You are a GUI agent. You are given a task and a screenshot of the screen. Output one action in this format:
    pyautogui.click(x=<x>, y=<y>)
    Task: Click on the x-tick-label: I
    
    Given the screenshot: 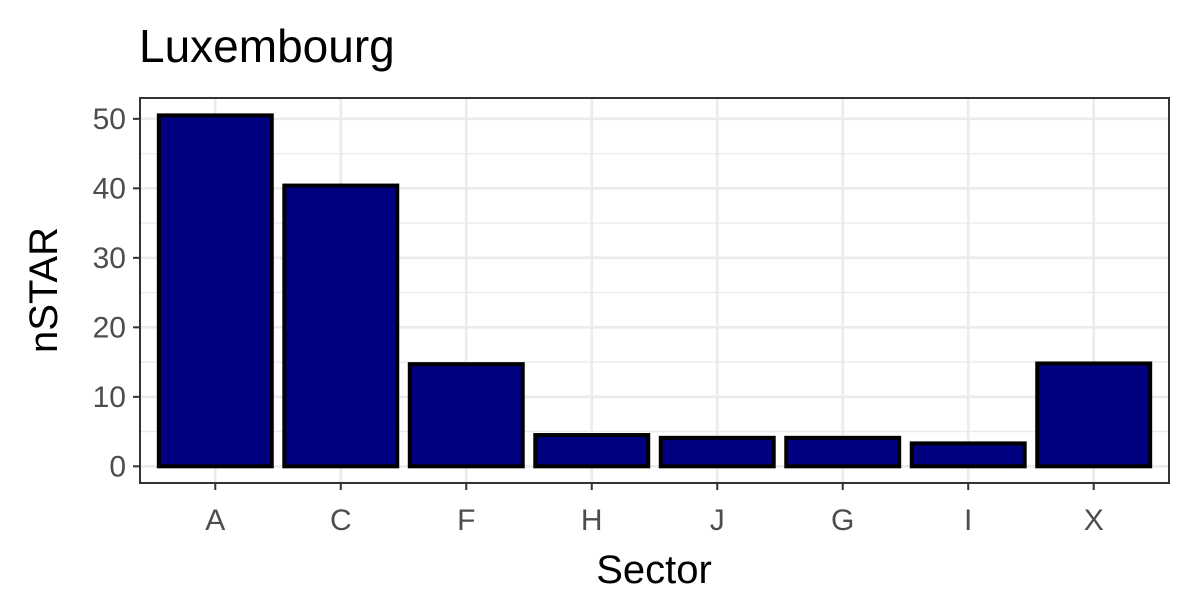 What is the action you would take?
    pyautogui.click(x=968, y=520)
    